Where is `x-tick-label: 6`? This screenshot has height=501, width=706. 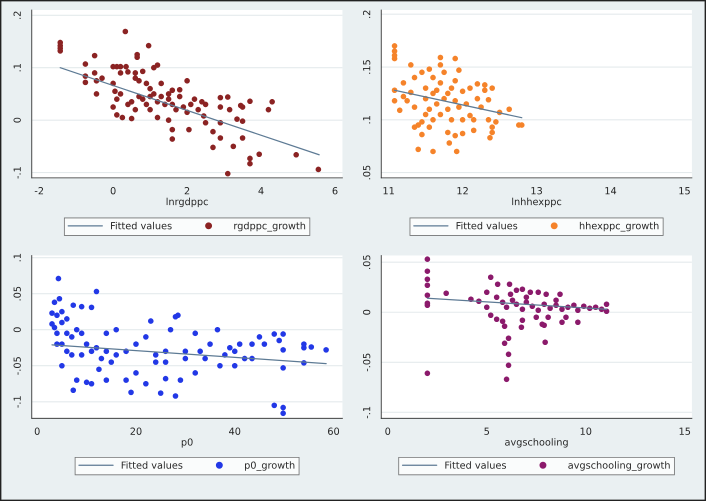 x-tick-label: 6 is located at coordinates (335, 190).